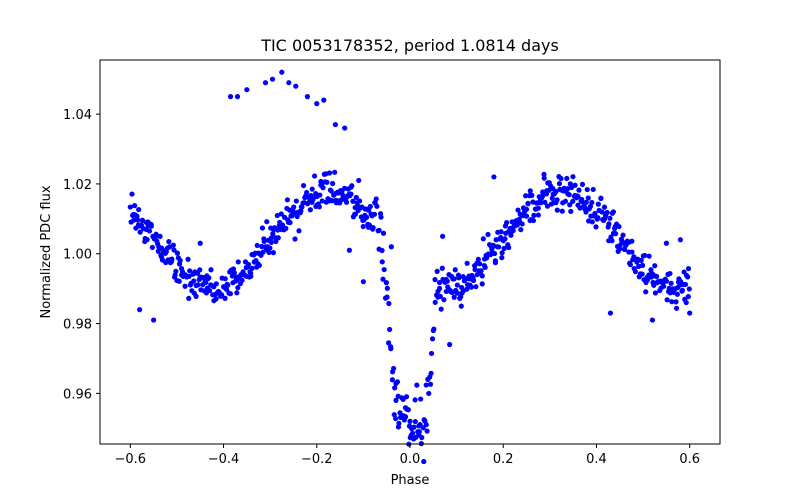  I want to click on y-axis-label: Normalized PDC flux, so click(46, 251).